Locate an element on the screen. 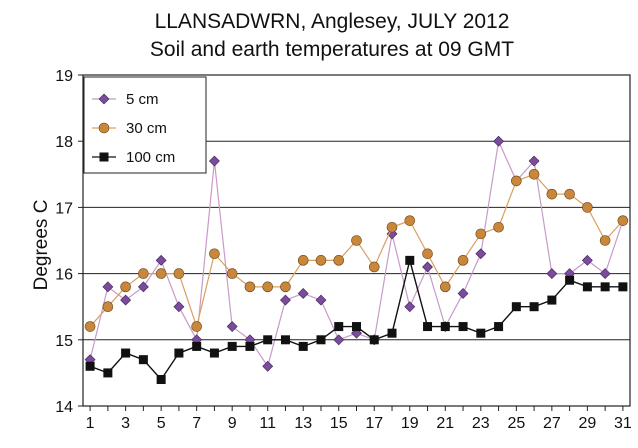 Image resolution: width=638 pixels, height=448 pixels. chart-title: LLANSADWRN, Anglesey, JULY 2012 is located at coordinates (332, 21).